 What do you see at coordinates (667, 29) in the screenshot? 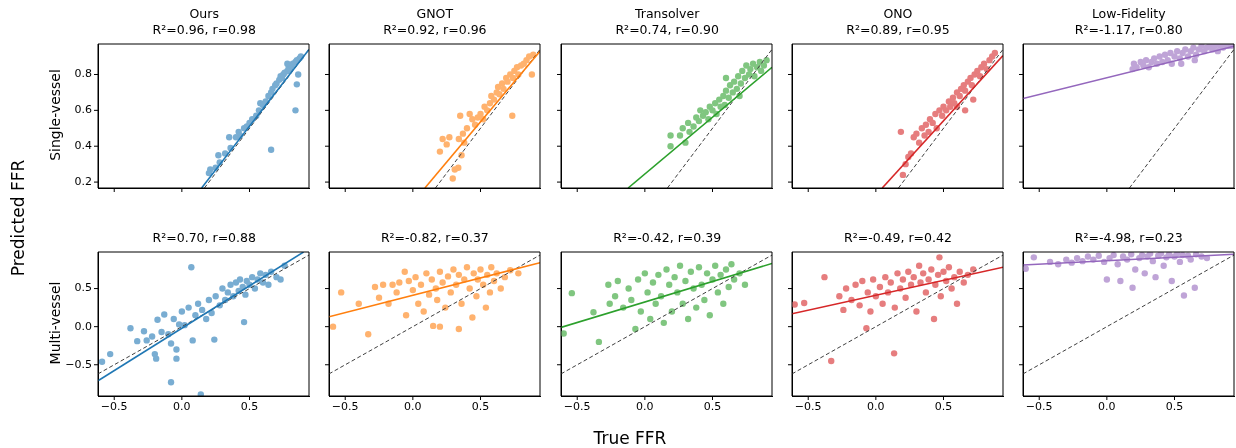
I see `chart-subtitle: R²=0.74, r=0.90` at bounding box center [667, 29].